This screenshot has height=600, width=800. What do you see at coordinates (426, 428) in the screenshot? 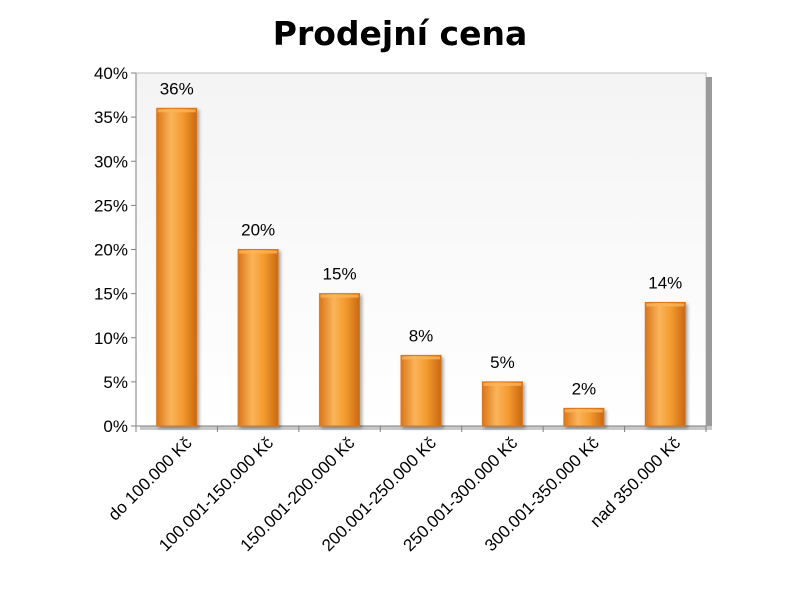
I see `plot-area-shadow-bottom` at bounding box center [426, 428].